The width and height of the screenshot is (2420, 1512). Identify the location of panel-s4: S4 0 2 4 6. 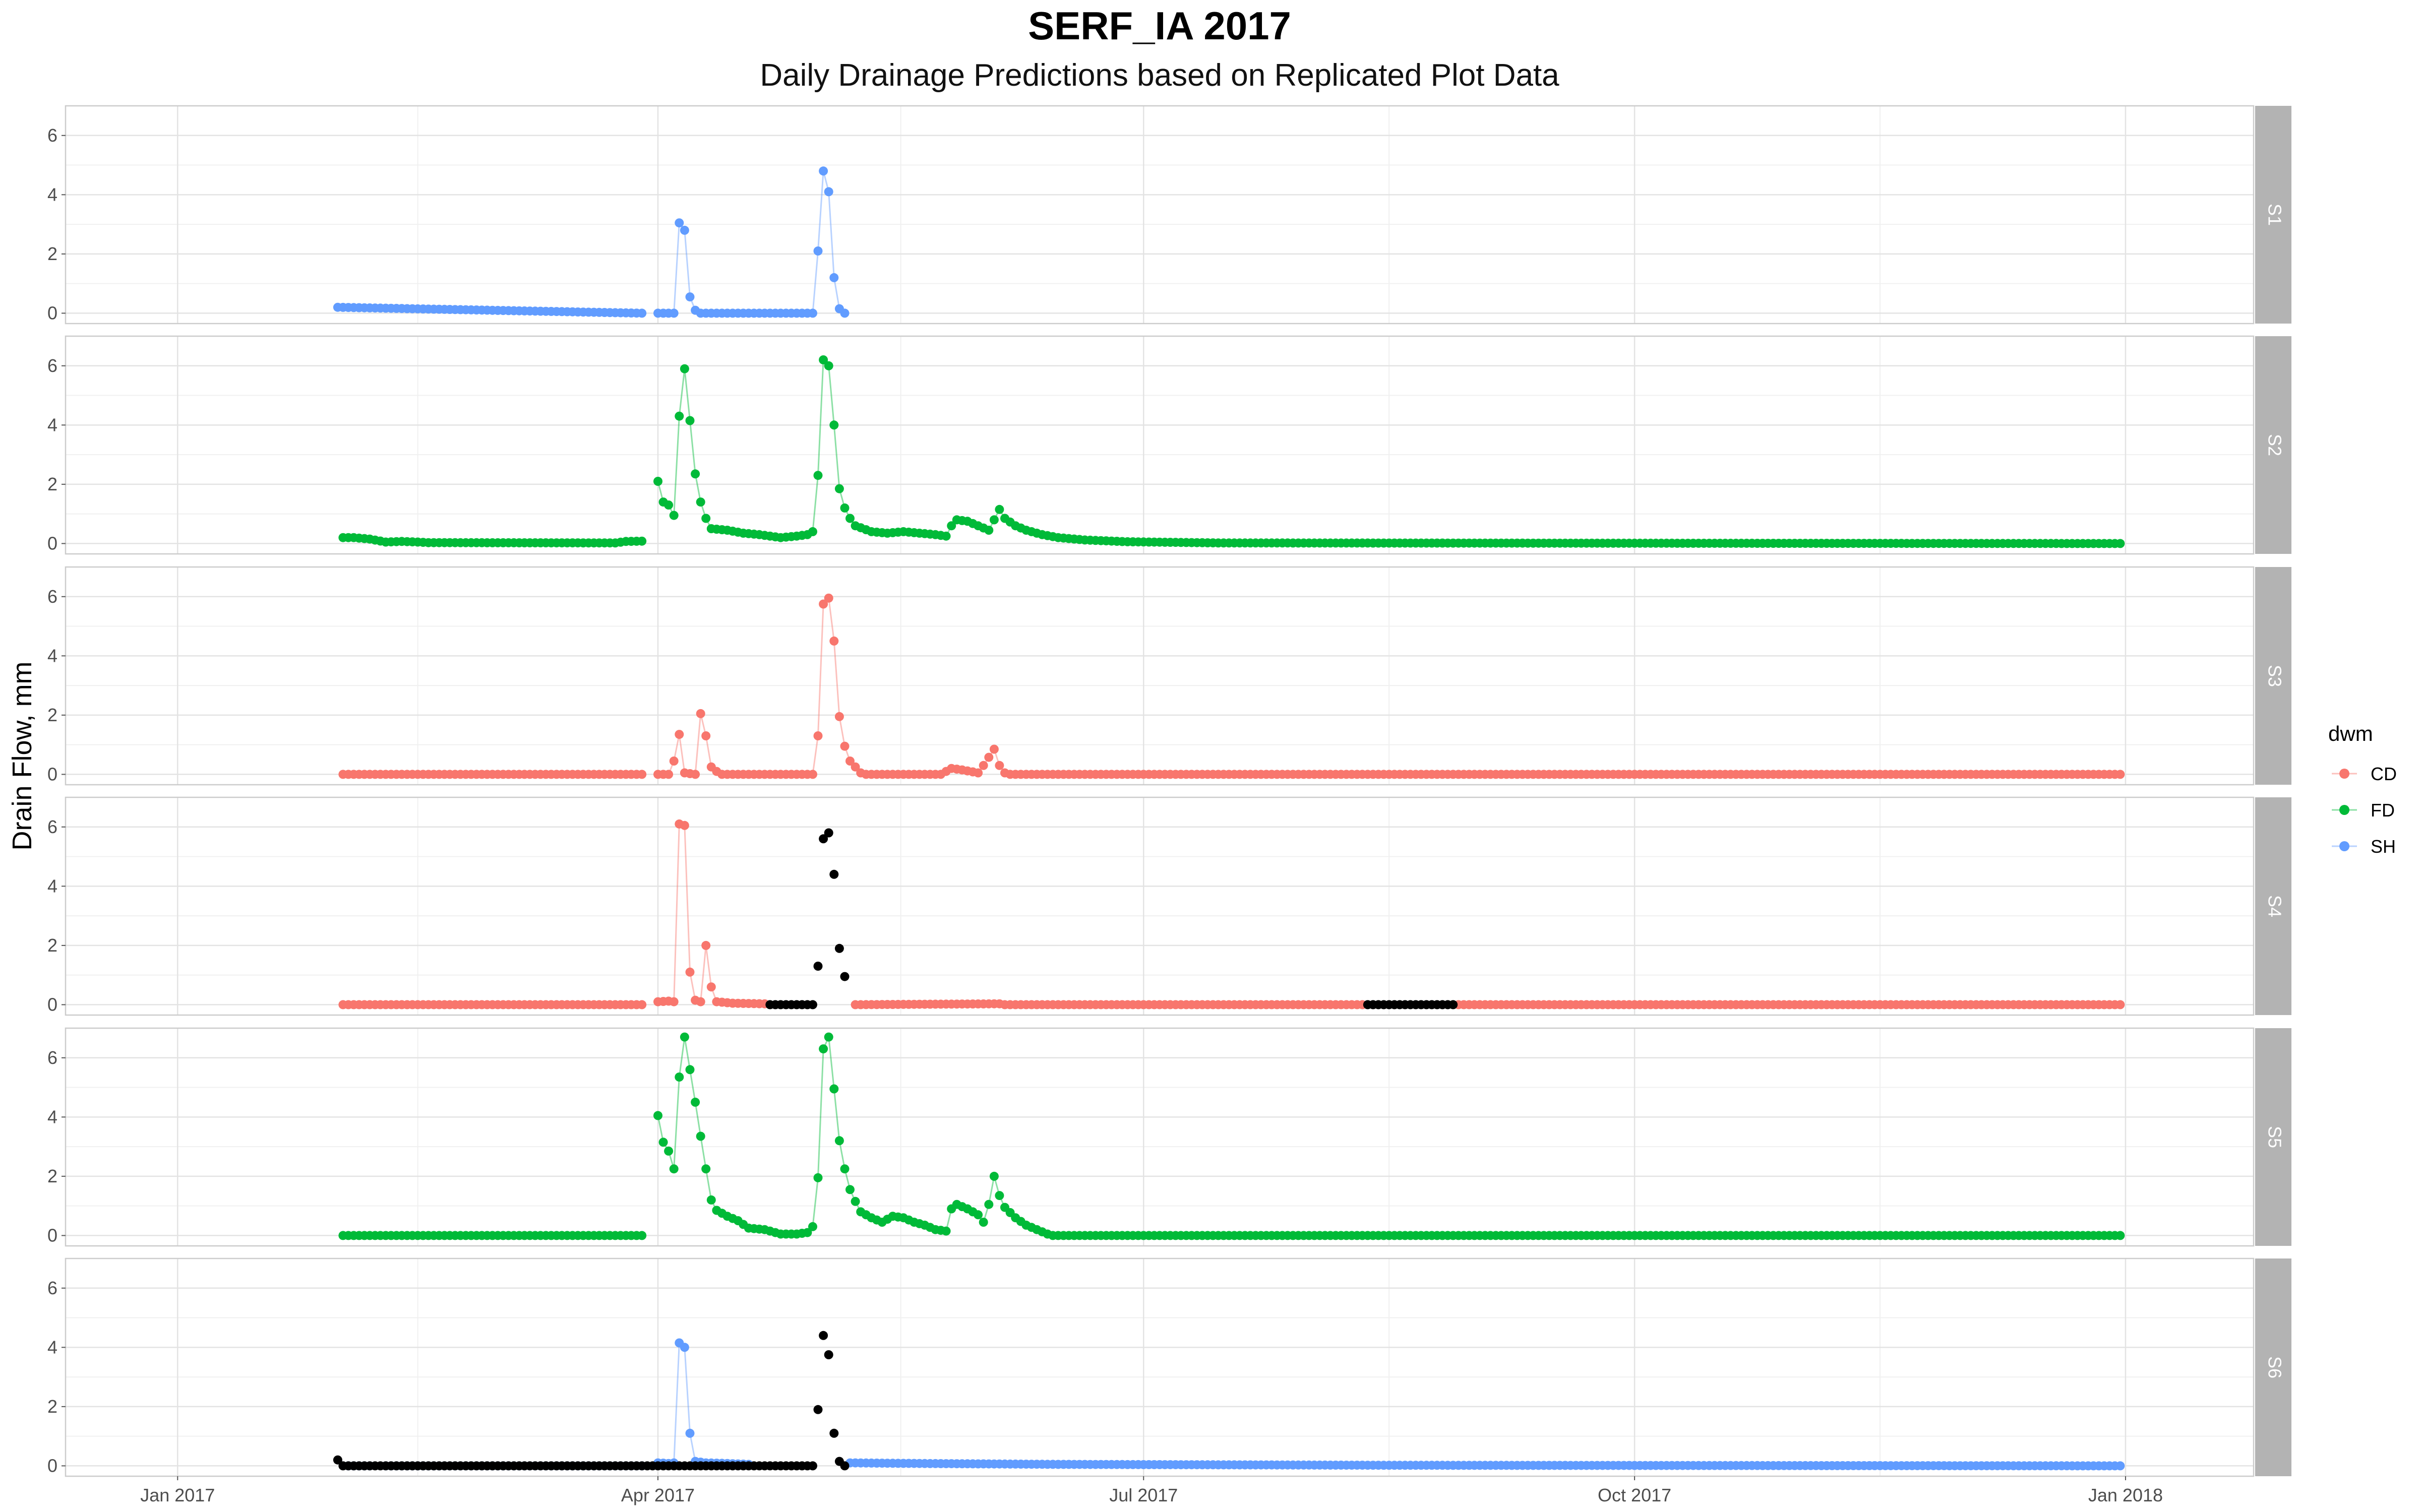
(1169, 906).